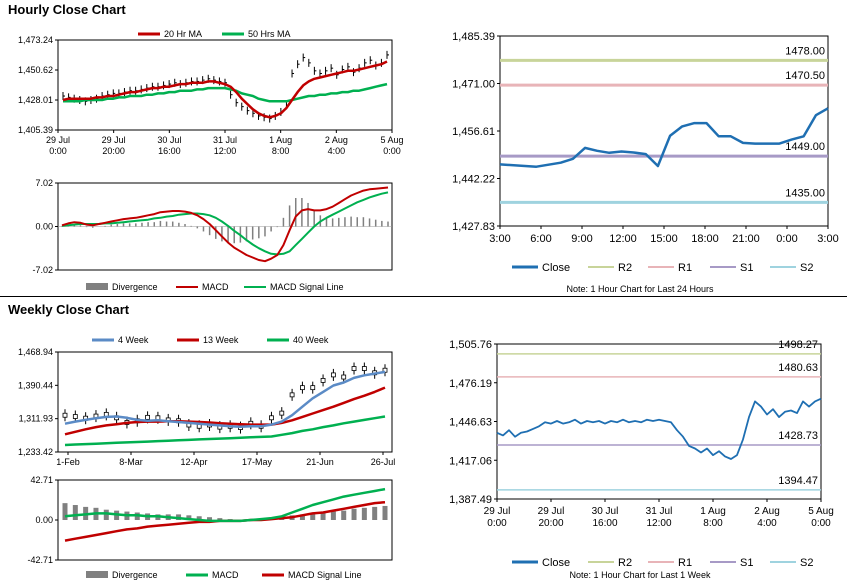 The image size is (847, 588). I want to click on hourly-20hr-ma-line, so click(225, 89).